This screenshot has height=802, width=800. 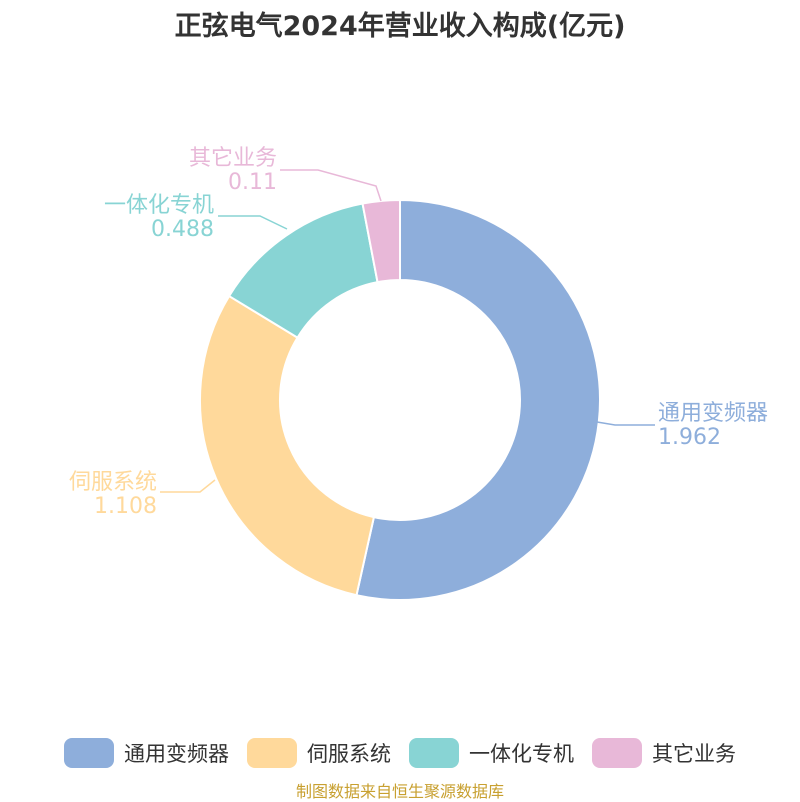 What do you see at coordinates (182, 229) in the screenshot?
I see `slice-value-label: 0.488` at bounding box center [182, 229].